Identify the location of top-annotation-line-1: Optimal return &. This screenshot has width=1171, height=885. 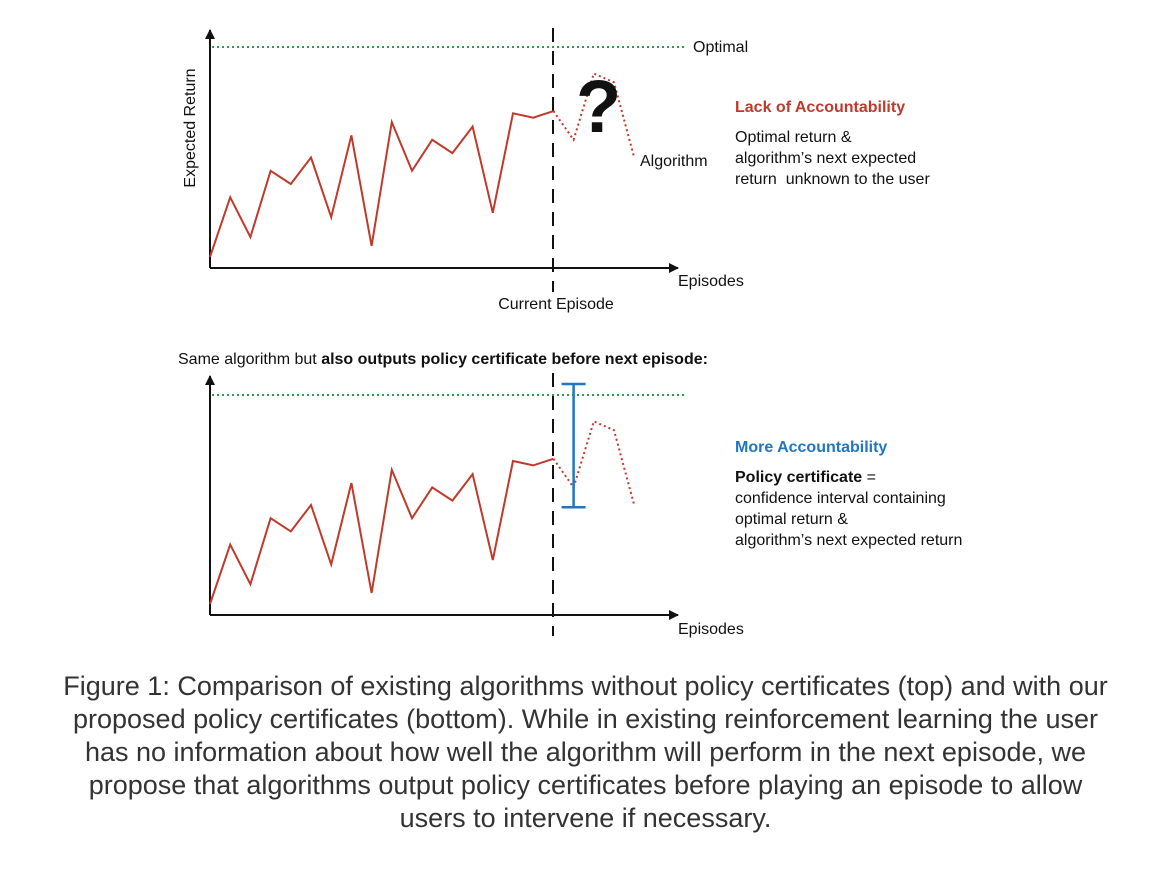
(793, 137).